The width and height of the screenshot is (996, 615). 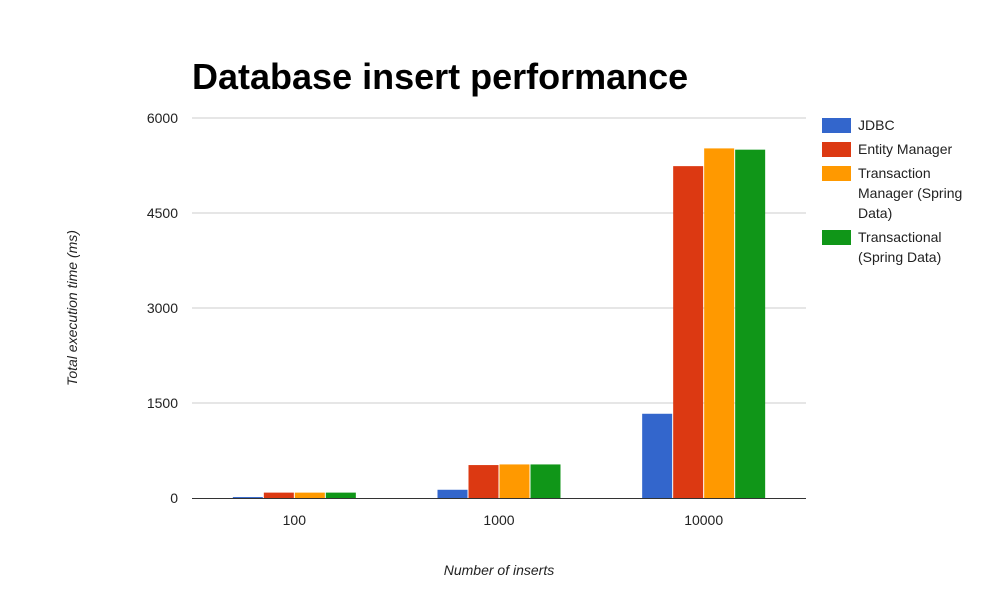 I want to click on x-tick-label: 1000, so click(x=498, y=520).